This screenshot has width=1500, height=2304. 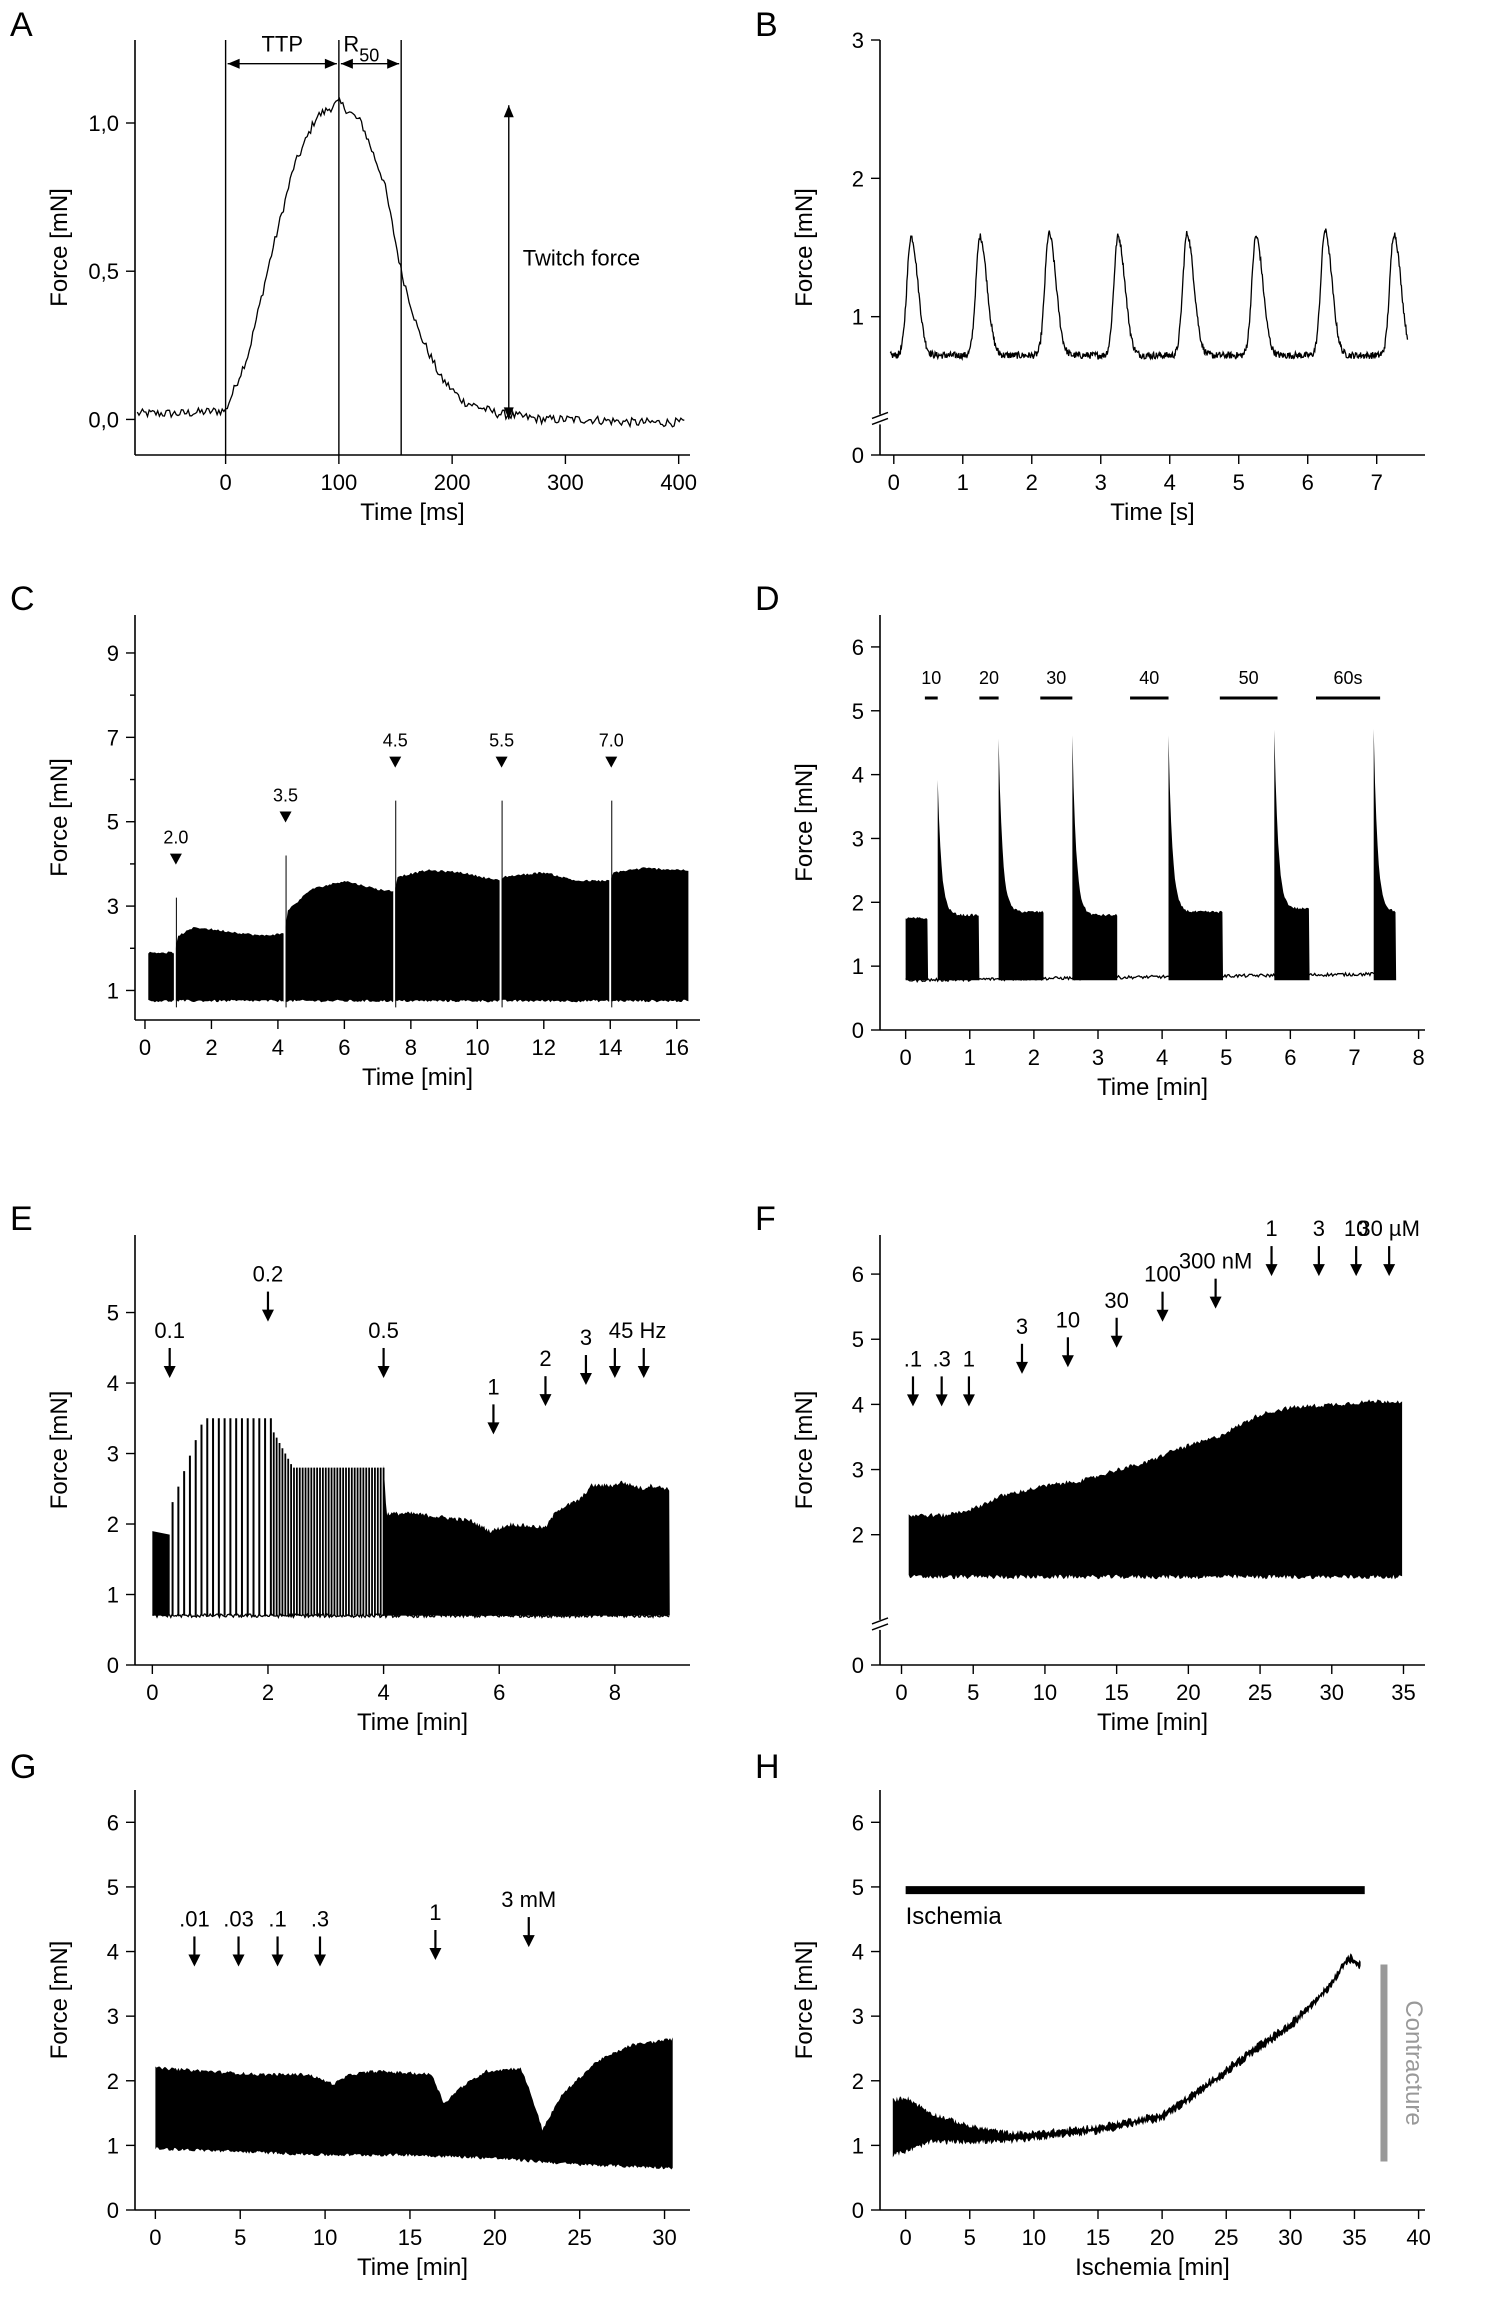 What do you see at coordinates (1152, 2267) in the screenshot?
I see `x-axis-label: Ischemia [min]` at bounding box center [1152, 2267].